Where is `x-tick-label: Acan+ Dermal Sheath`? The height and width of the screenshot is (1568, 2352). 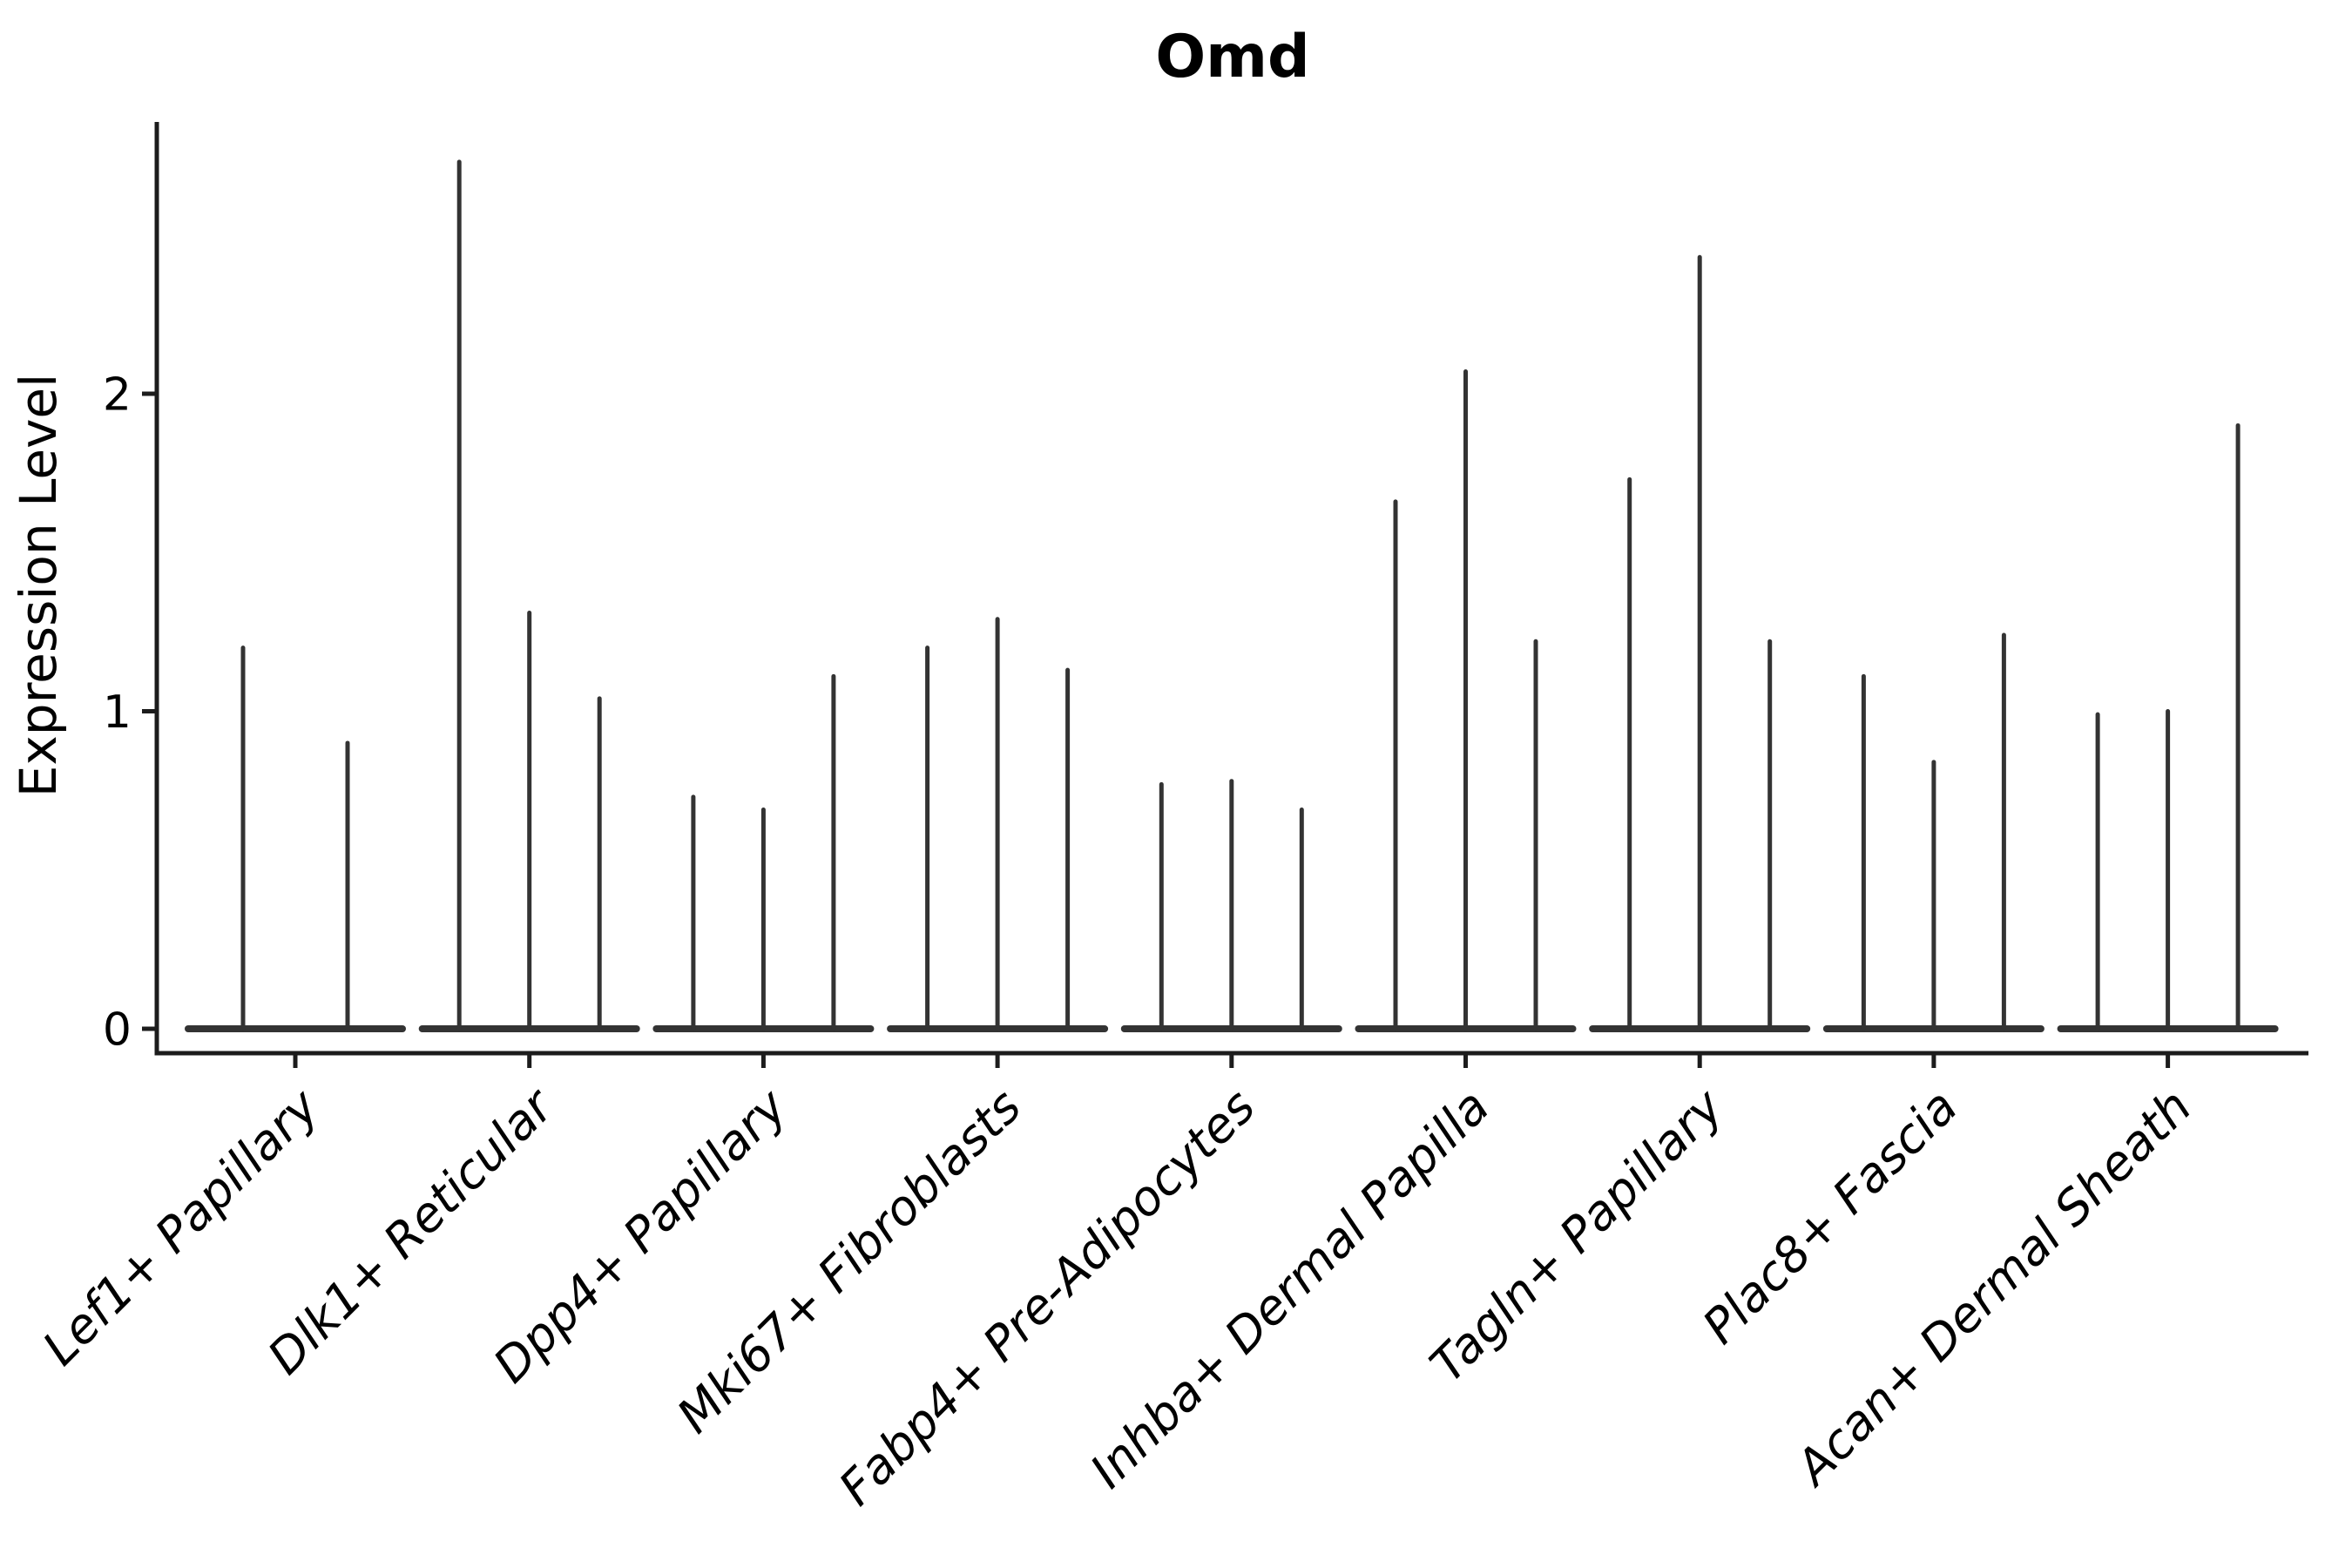
x-tick-label: Acan+ Dermal Sheath is located at coordinates (1992, 1287).